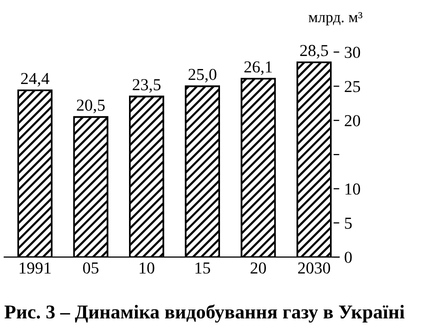 This screenshot has width=424, height=336. I want to click on x-tick-label: 10, so click(147, 268).